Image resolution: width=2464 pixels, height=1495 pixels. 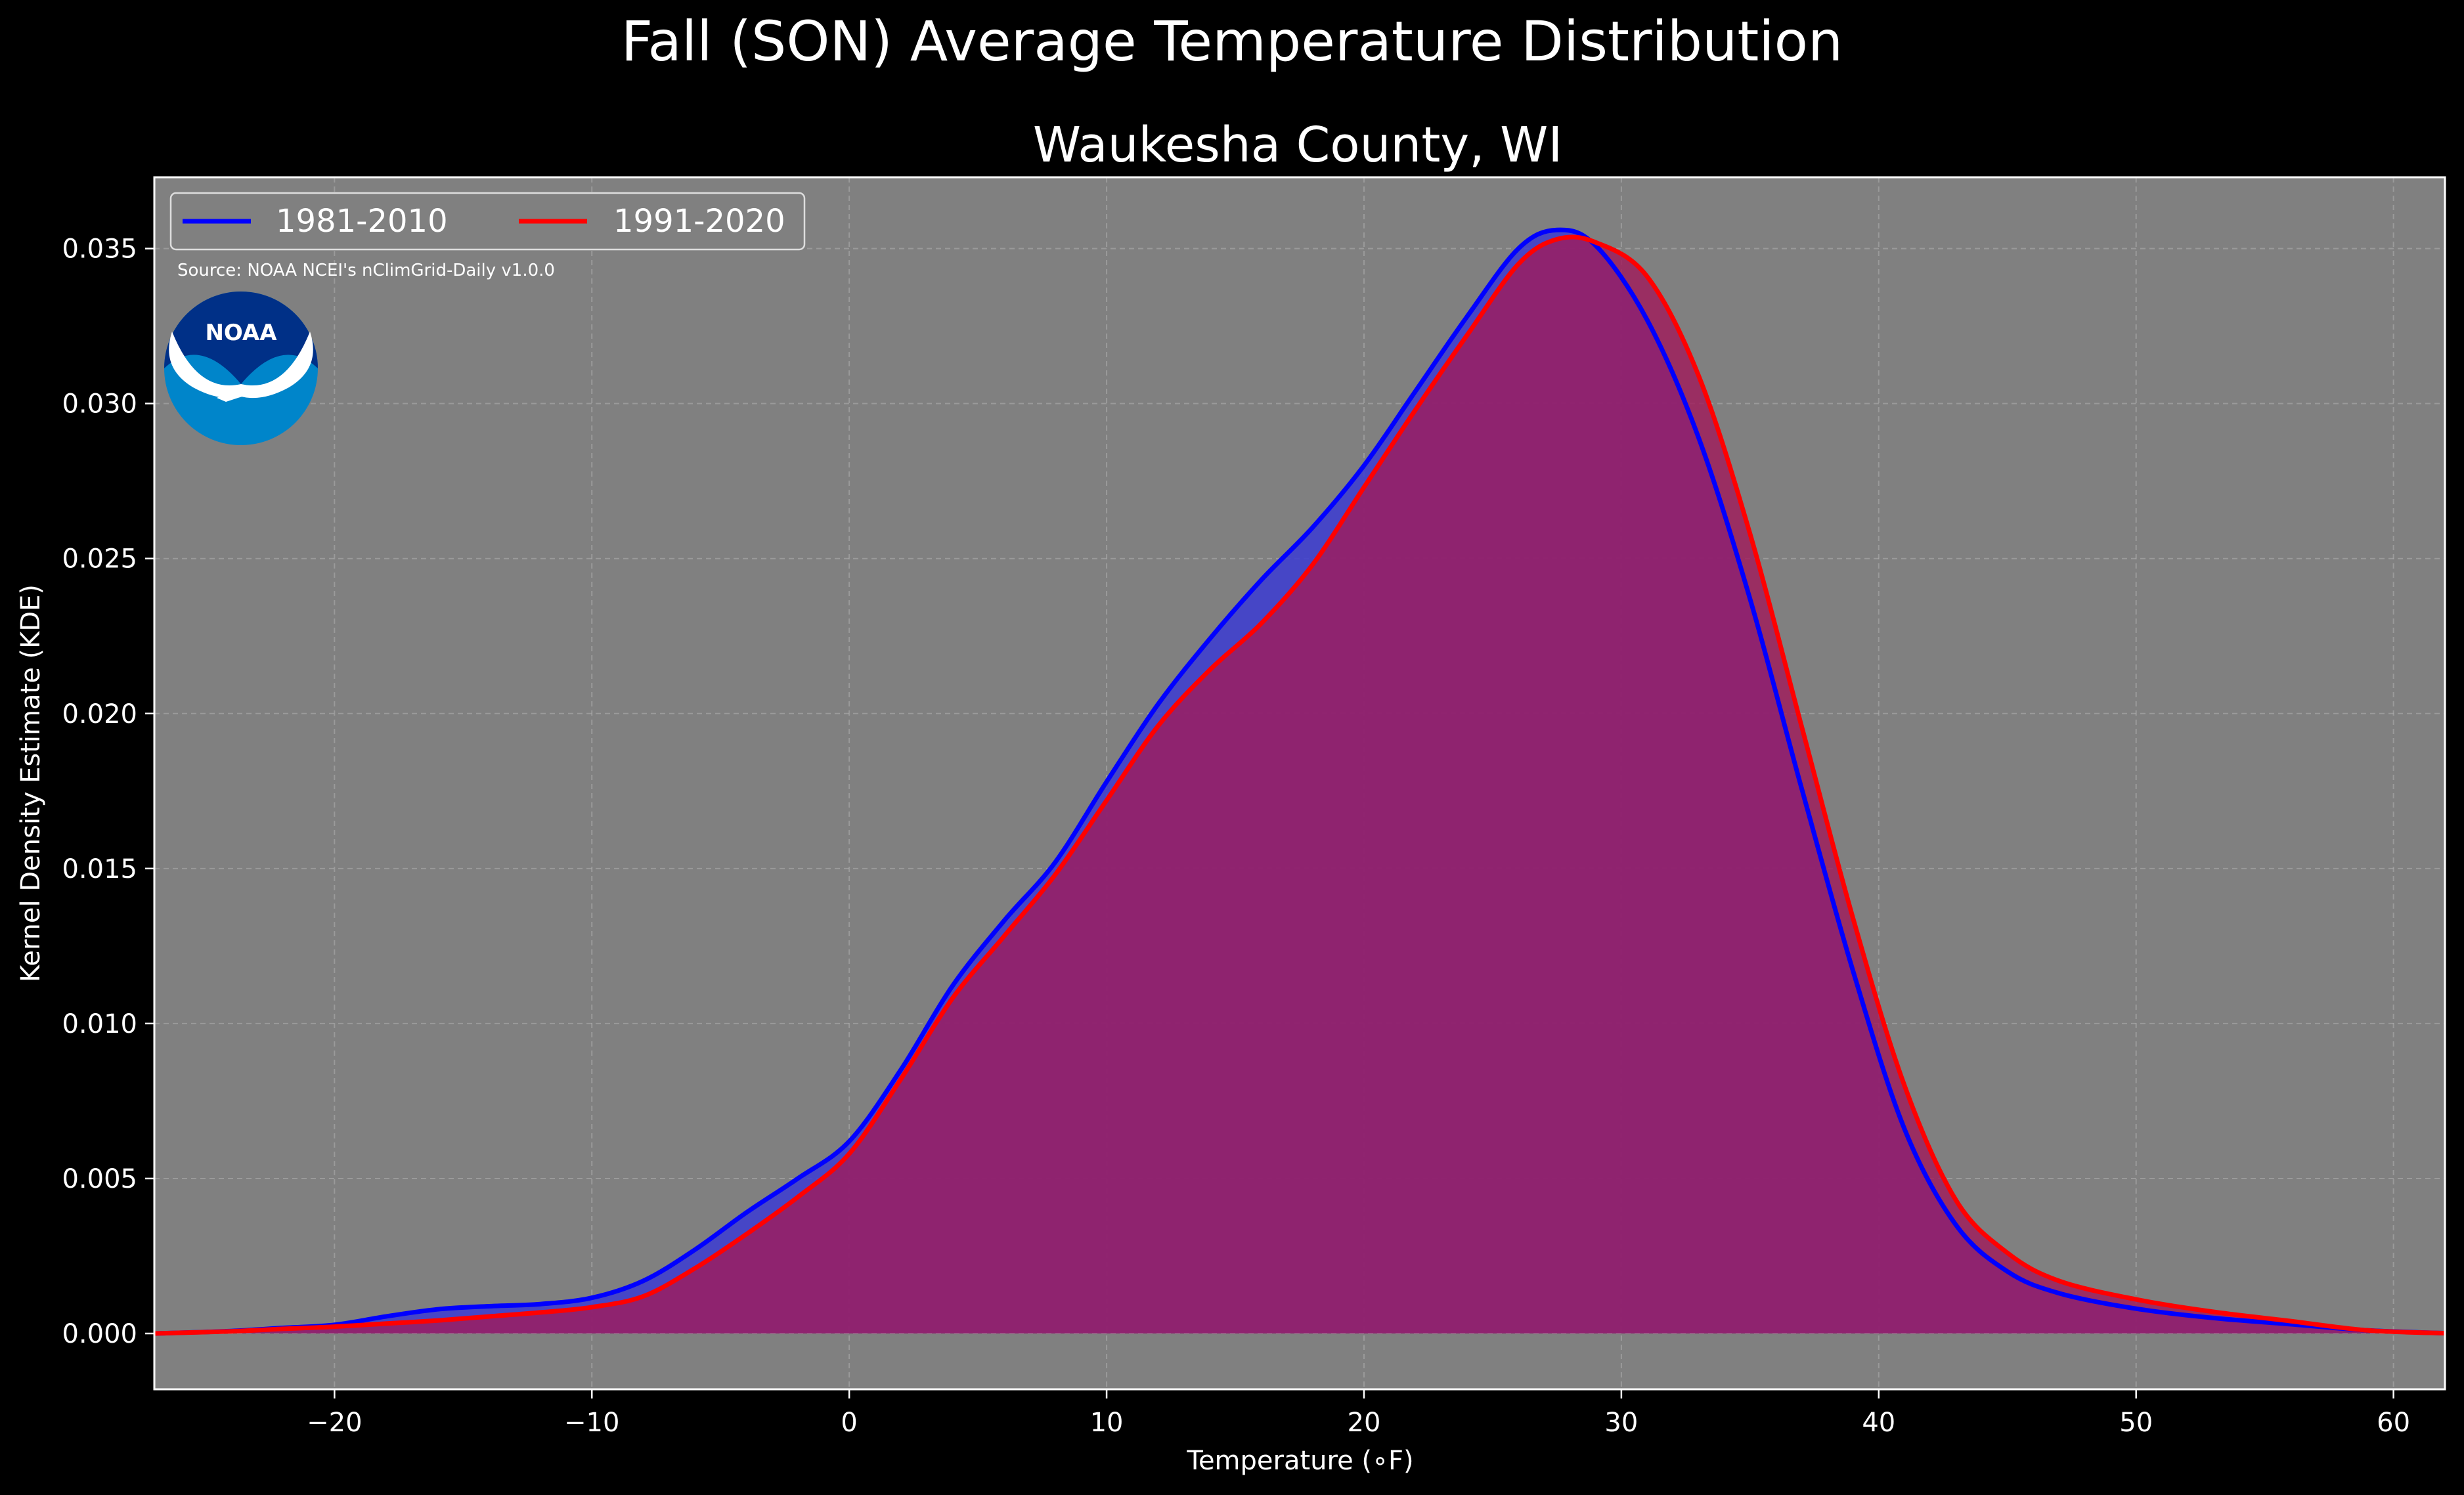 I want to click on y-axis-ticks: 0.000 0.005 0.010 0.015 0.020 0.025 0.030 0.035, so click(x=108, y=791).